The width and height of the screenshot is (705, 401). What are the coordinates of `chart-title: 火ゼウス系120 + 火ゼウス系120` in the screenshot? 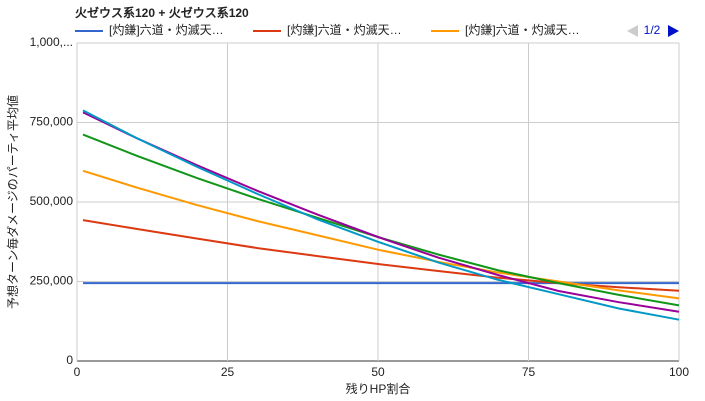 It's located at (162, 12).